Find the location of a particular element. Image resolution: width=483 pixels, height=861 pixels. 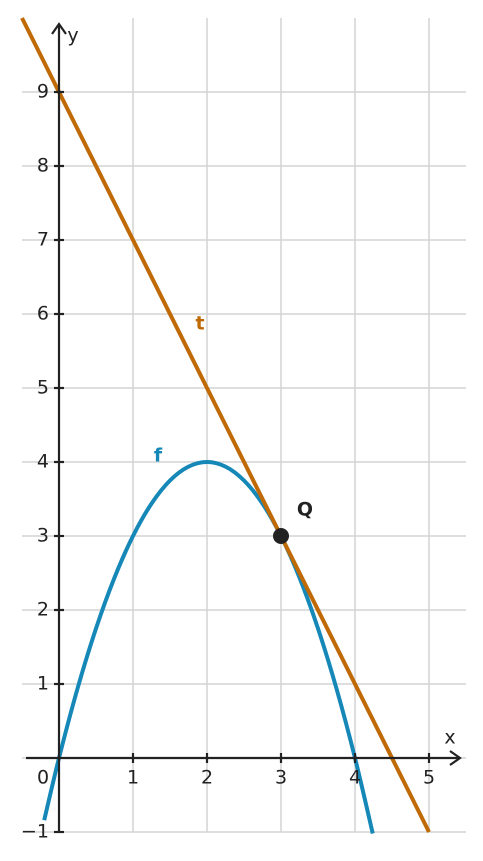

y-tick-label: 3 is located at coordinates (43, 536).